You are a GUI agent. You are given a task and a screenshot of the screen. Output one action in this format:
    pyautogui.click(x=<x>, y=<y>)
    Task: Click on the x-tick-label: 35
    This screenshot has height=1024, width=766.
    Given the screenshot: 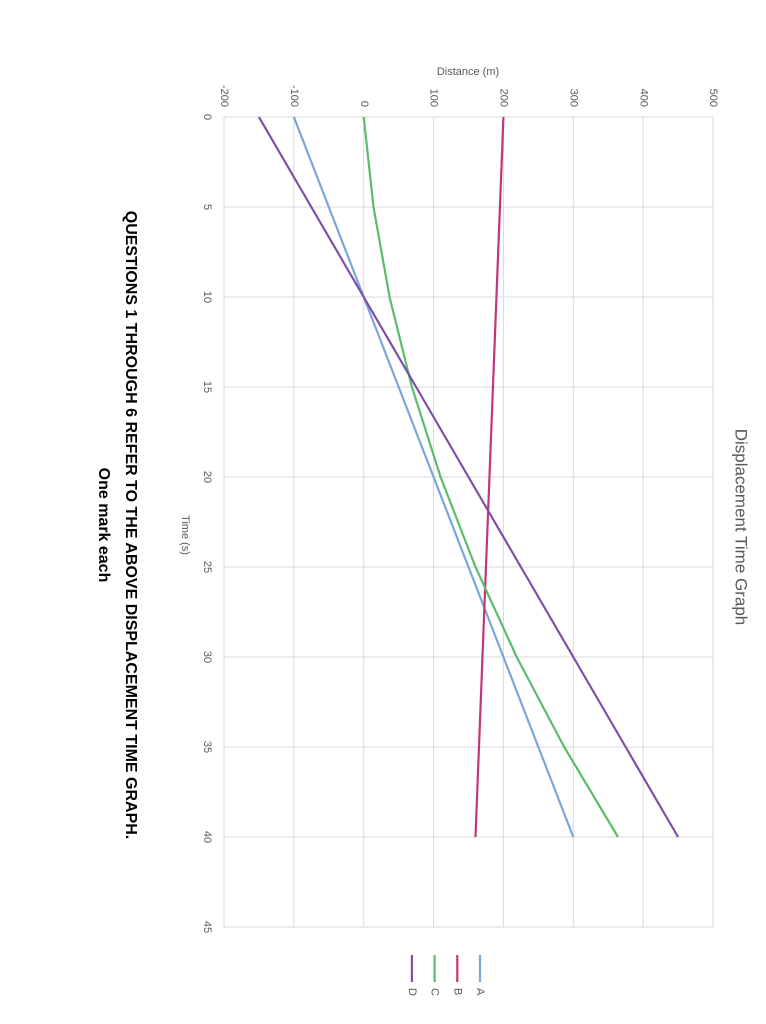 What is the action you would take?
    pyautogui.click(x=207, y=747)
    